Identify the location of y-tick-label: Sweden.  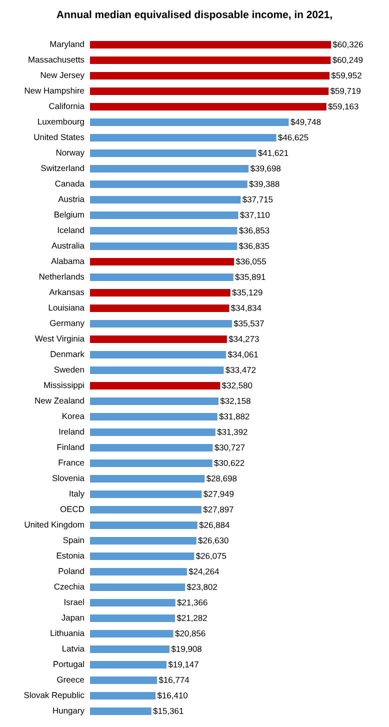
(69, 369).